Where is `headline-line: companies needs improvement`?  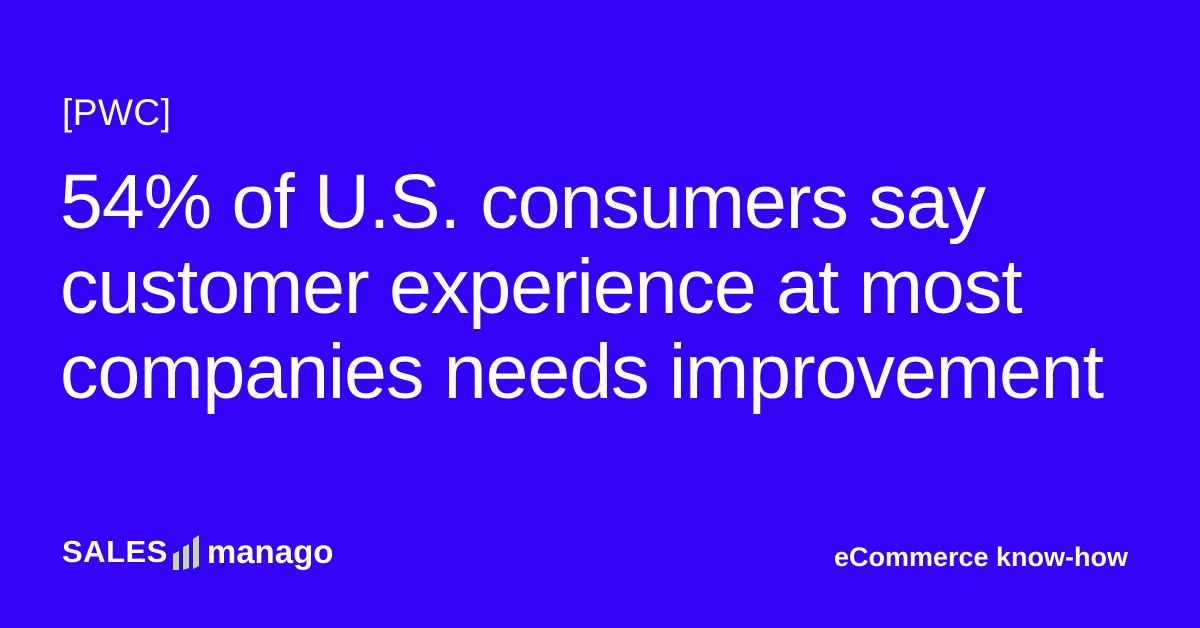
headline-line: companies needs improvement is located at coordinates (582, 372).